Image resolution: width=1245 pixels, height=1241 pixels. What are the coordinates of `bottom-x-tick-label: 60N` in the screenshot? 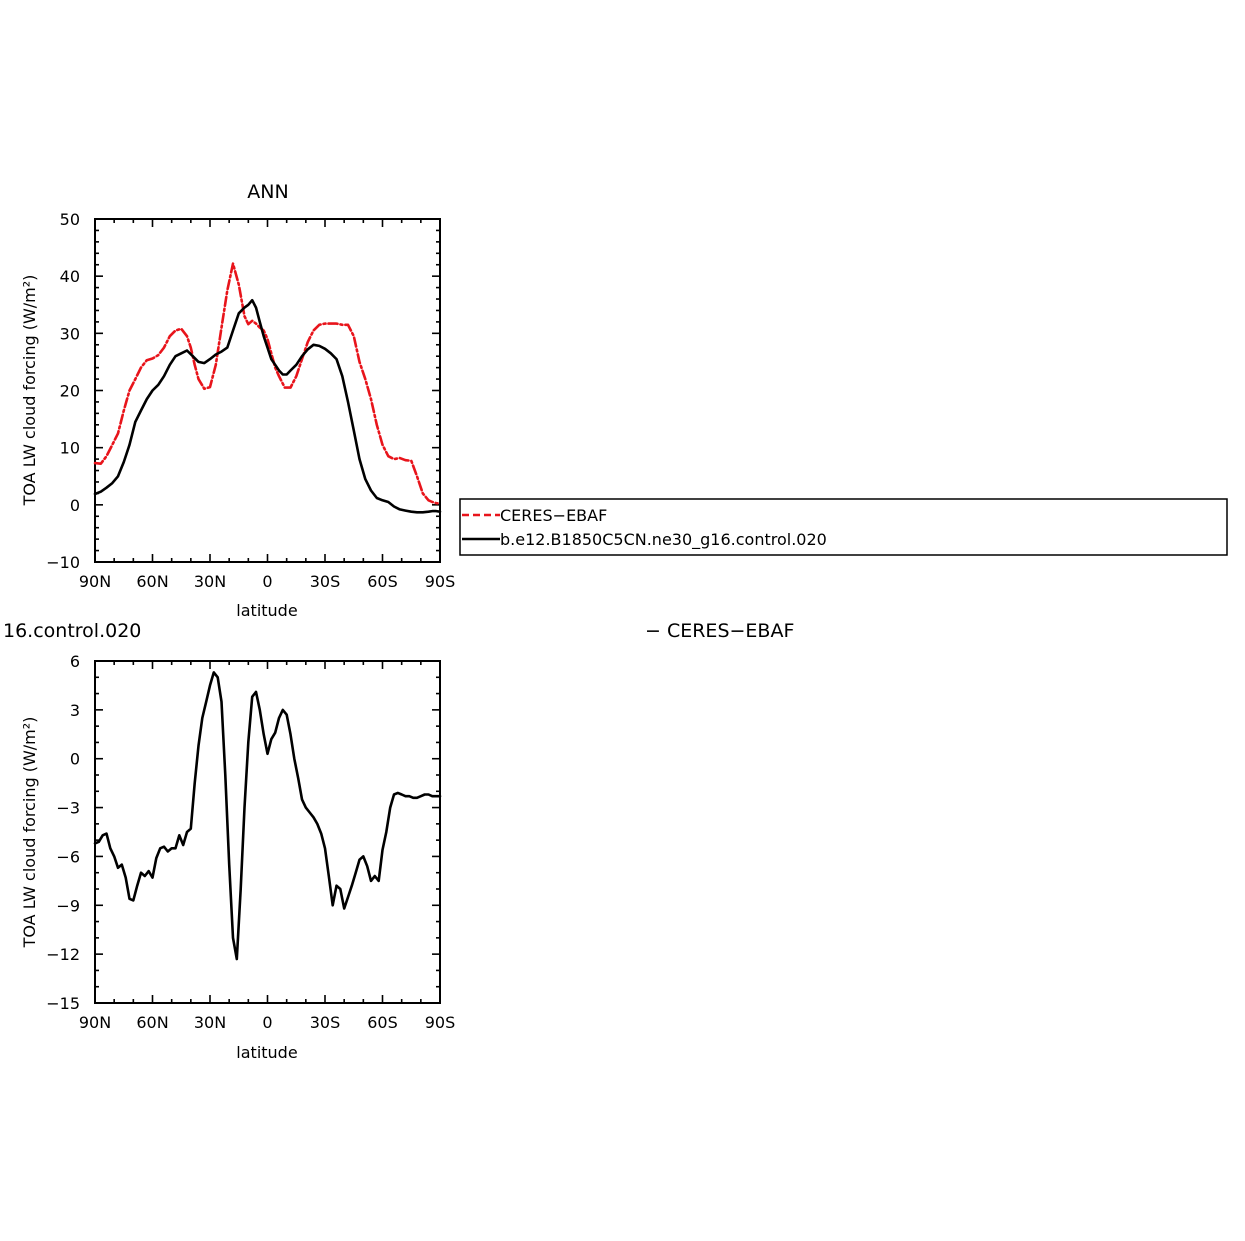 It's located at (152, 1022).